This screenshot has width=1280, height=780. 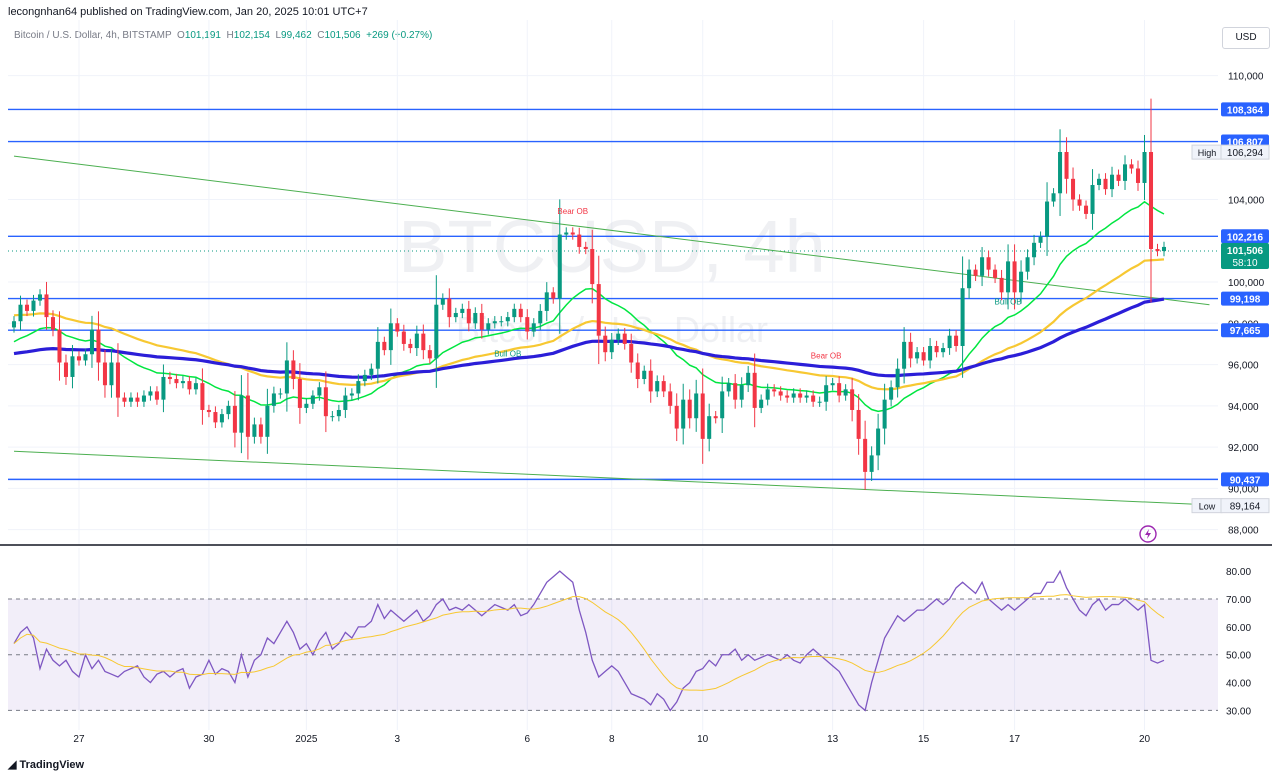 I want to click on level-price-tag-label: 99,198, so click(x=1245, y=300).